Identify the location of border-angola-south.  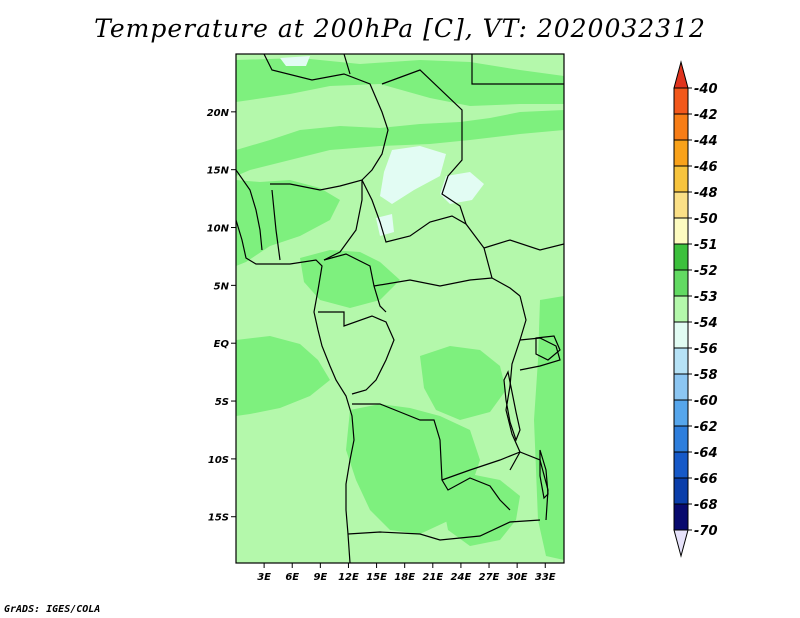
(444, 530).